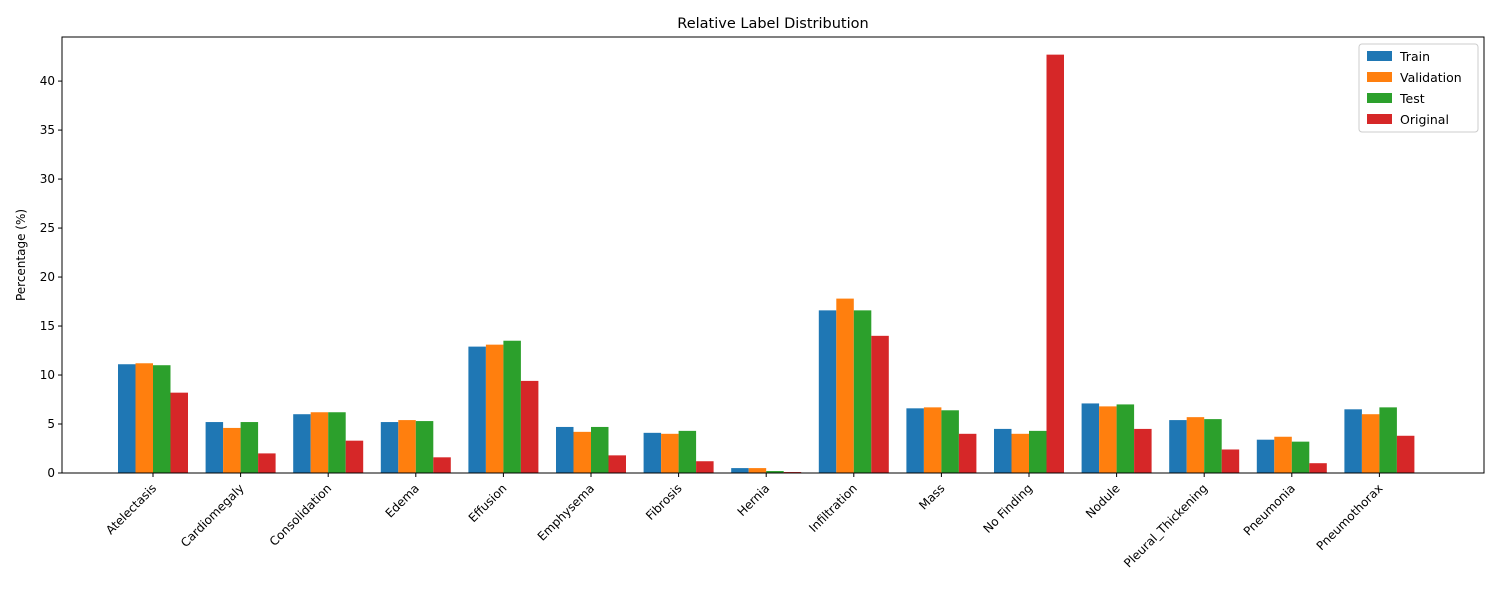 This screenshot has height=600, width=1500. I want to click on bar-validation-hernia, so click(757, 470).